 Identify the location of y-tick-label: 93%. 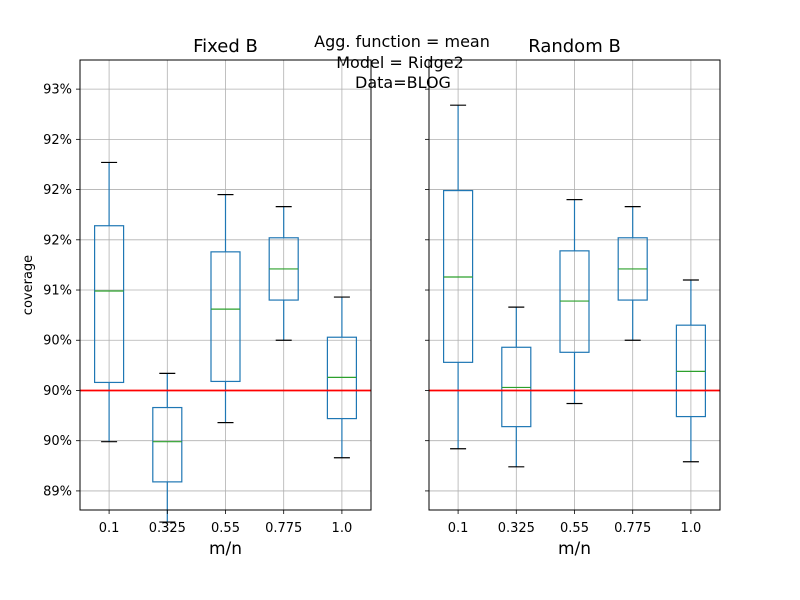
(57, 90).